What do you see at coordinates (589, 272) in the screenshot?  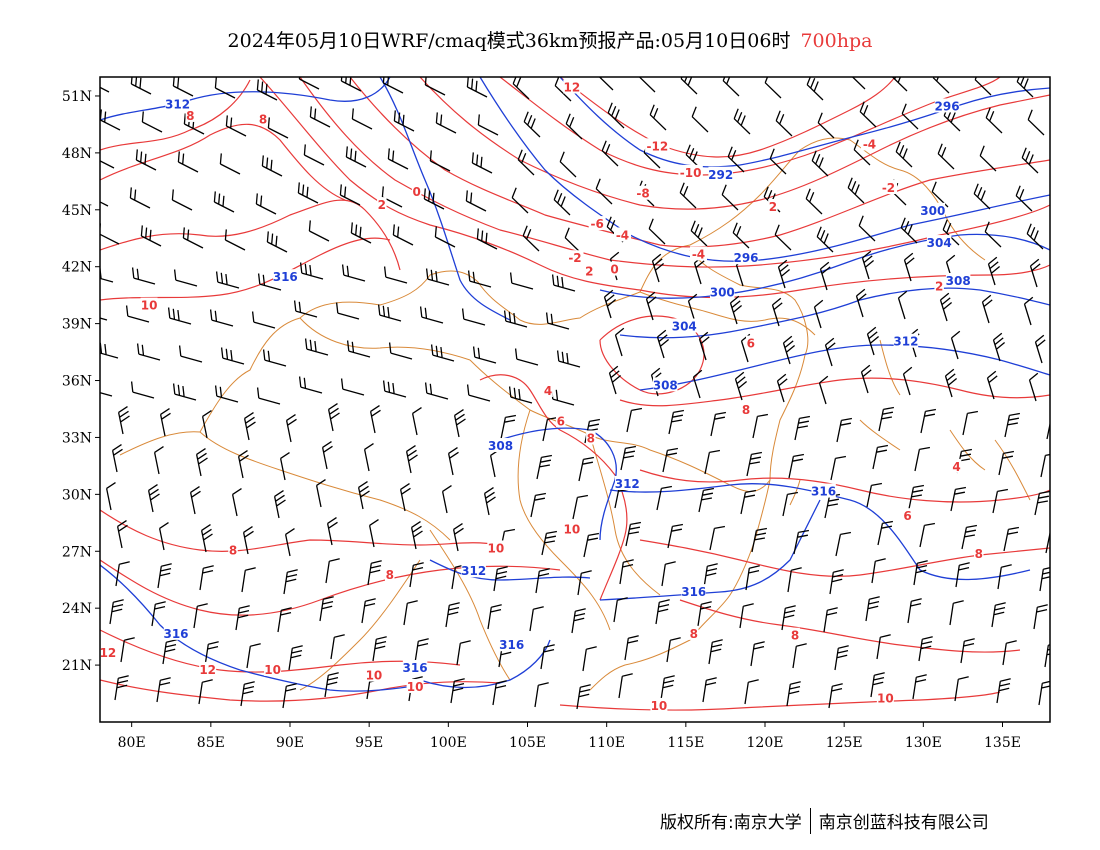 I see `temperature-label: 2` at bounding box center [589, 272].